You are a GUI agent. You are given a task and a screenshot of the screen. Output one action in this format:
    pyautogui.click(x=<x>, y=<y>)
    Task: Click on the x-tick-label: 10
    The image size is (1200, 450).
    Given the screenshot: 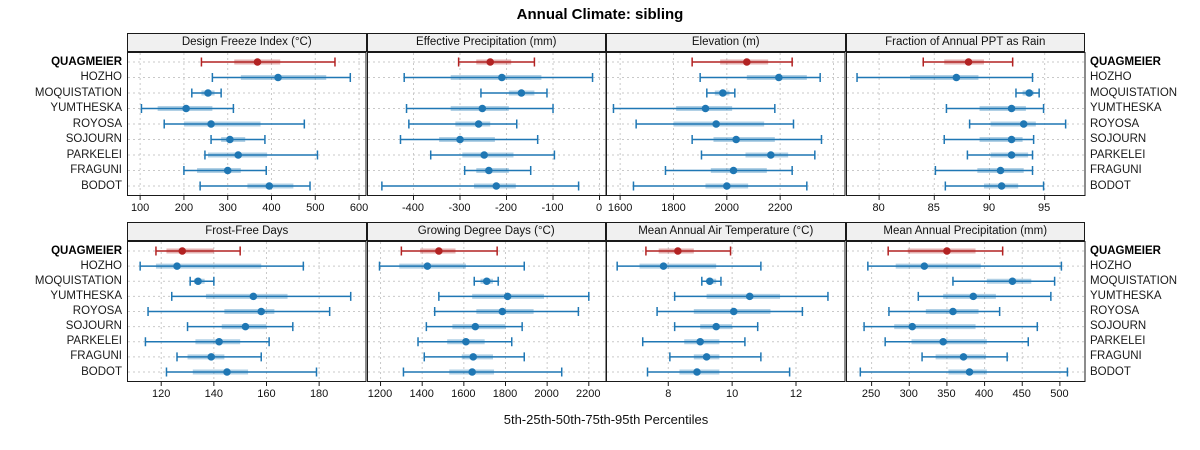 What is the action you would take?
    pyautogui.click(x=732, y=394)
    